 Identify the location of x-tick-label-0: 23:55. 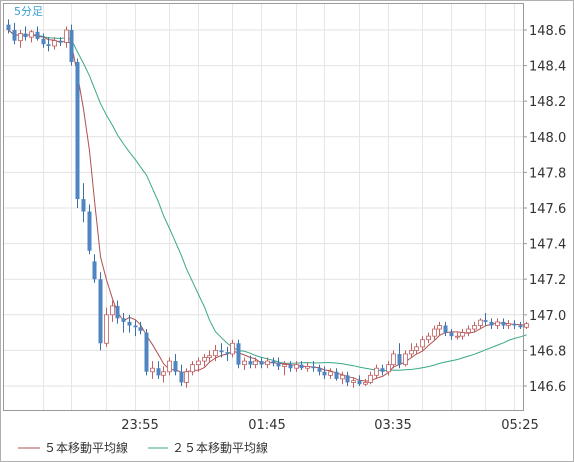
(139, 425).